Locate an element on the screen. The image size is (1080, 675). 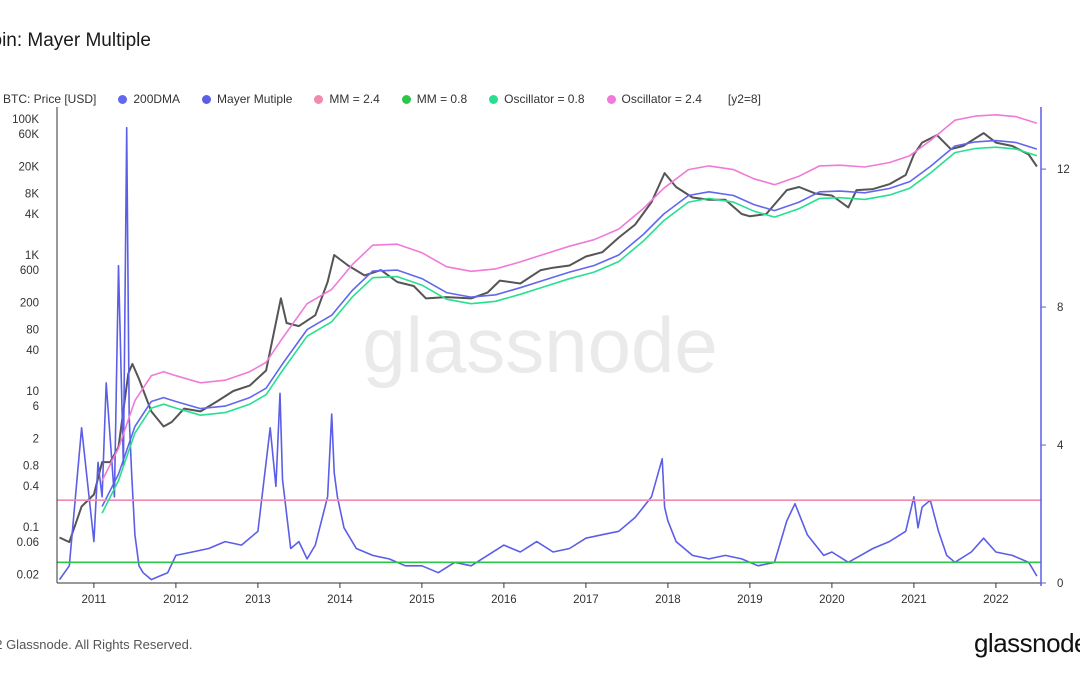
x-tick-label: 2020 is located at coordinates (832, 600).